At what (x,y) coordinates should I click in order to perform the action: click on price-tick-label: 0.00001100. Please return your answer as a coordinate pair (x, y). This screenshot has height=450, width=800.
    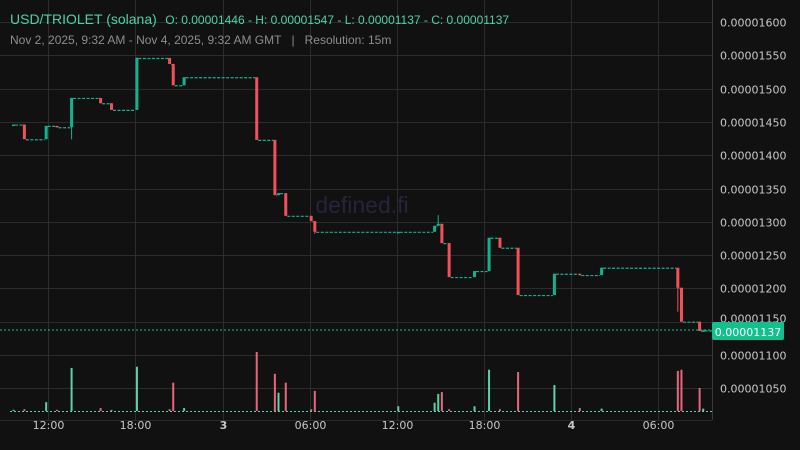
    Looking at the image, I should click on (753, 356).